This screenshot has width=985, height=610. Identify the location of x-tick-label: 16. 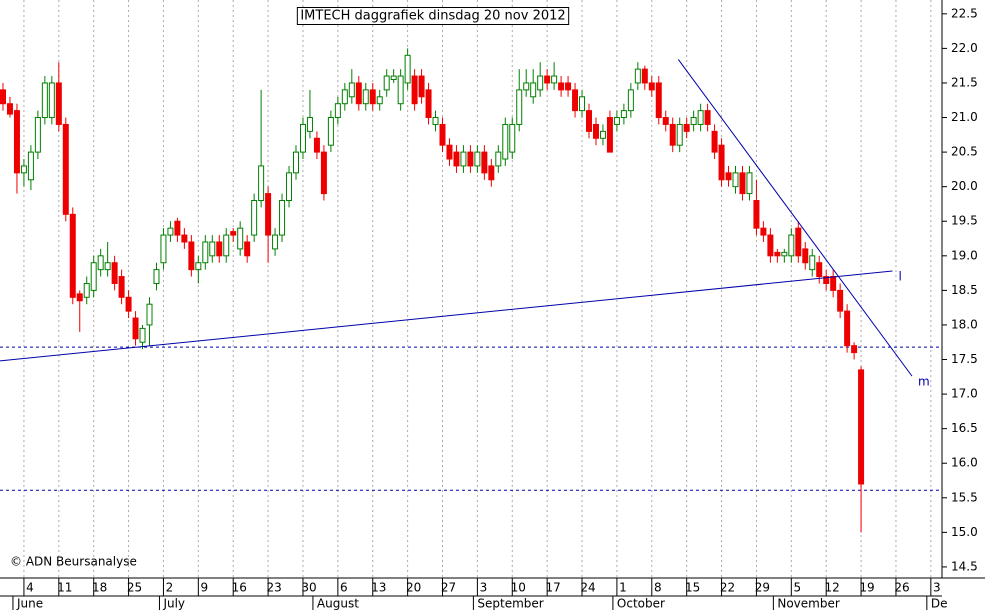
(239, 588).